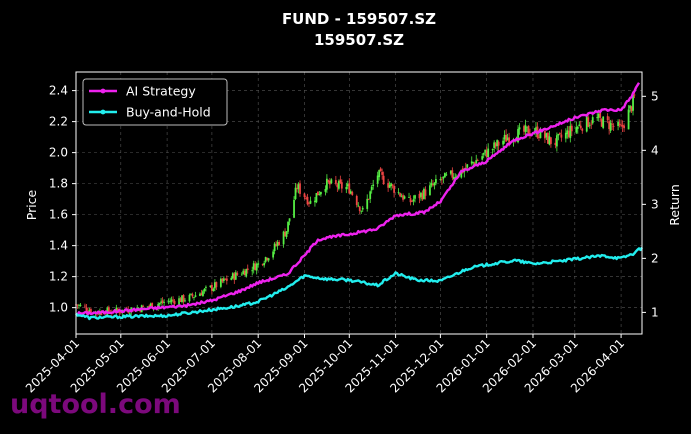  Describe the element at coordinates (155, 102) in the screenshot. I see `legend: AI Strategy Buy-and-Hold` at that location.